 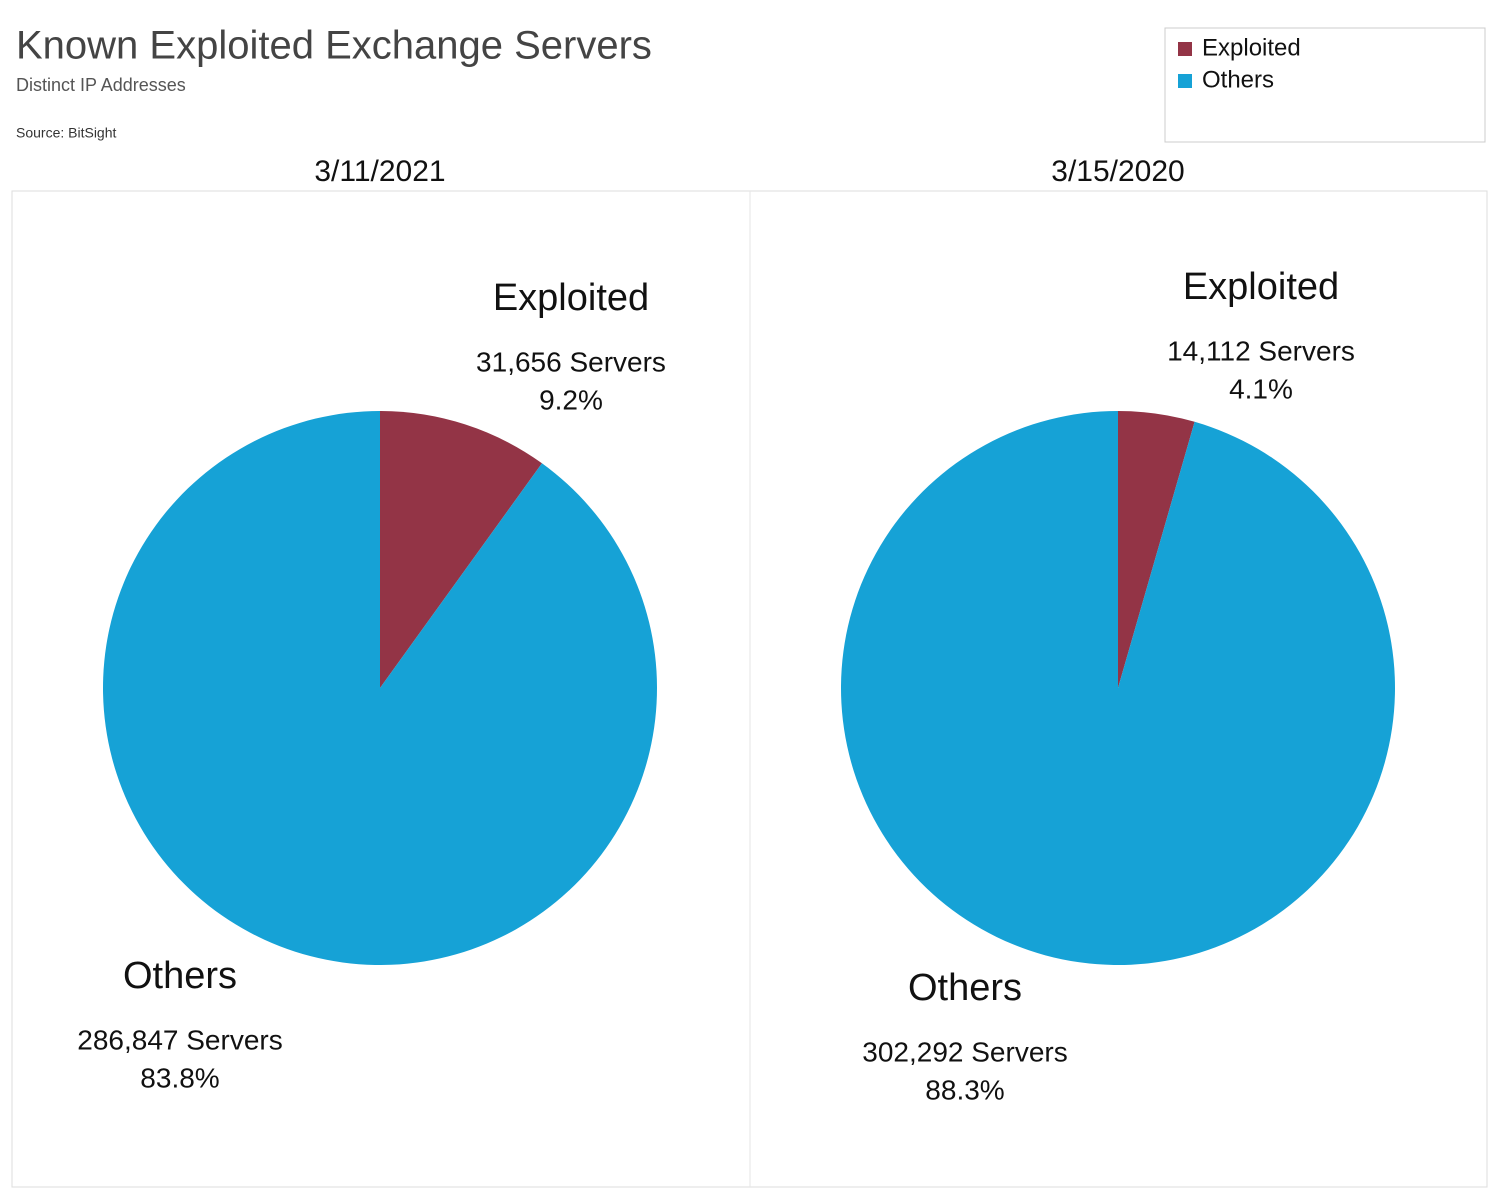 I want to click on chart-title: Known Exploited Exchange Servers, so click(x=334, y=46).